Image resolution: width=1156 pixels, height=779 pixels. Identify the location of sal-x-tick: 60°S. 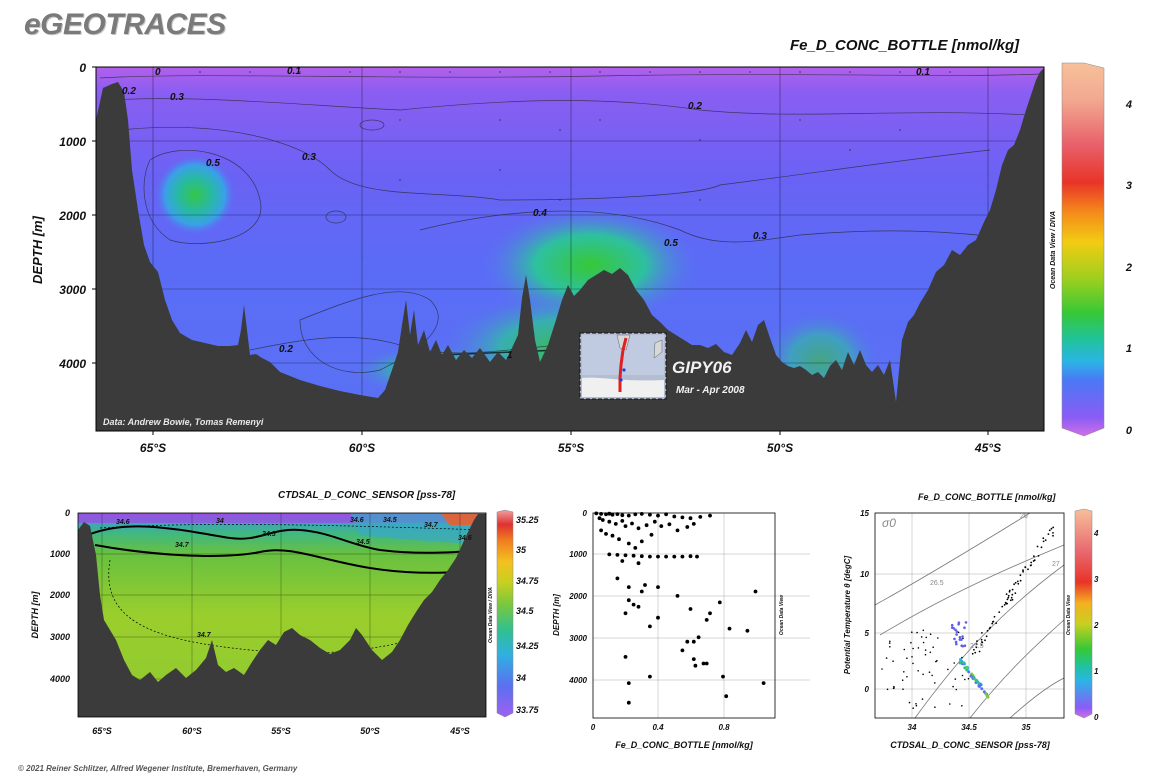
(192, 731).